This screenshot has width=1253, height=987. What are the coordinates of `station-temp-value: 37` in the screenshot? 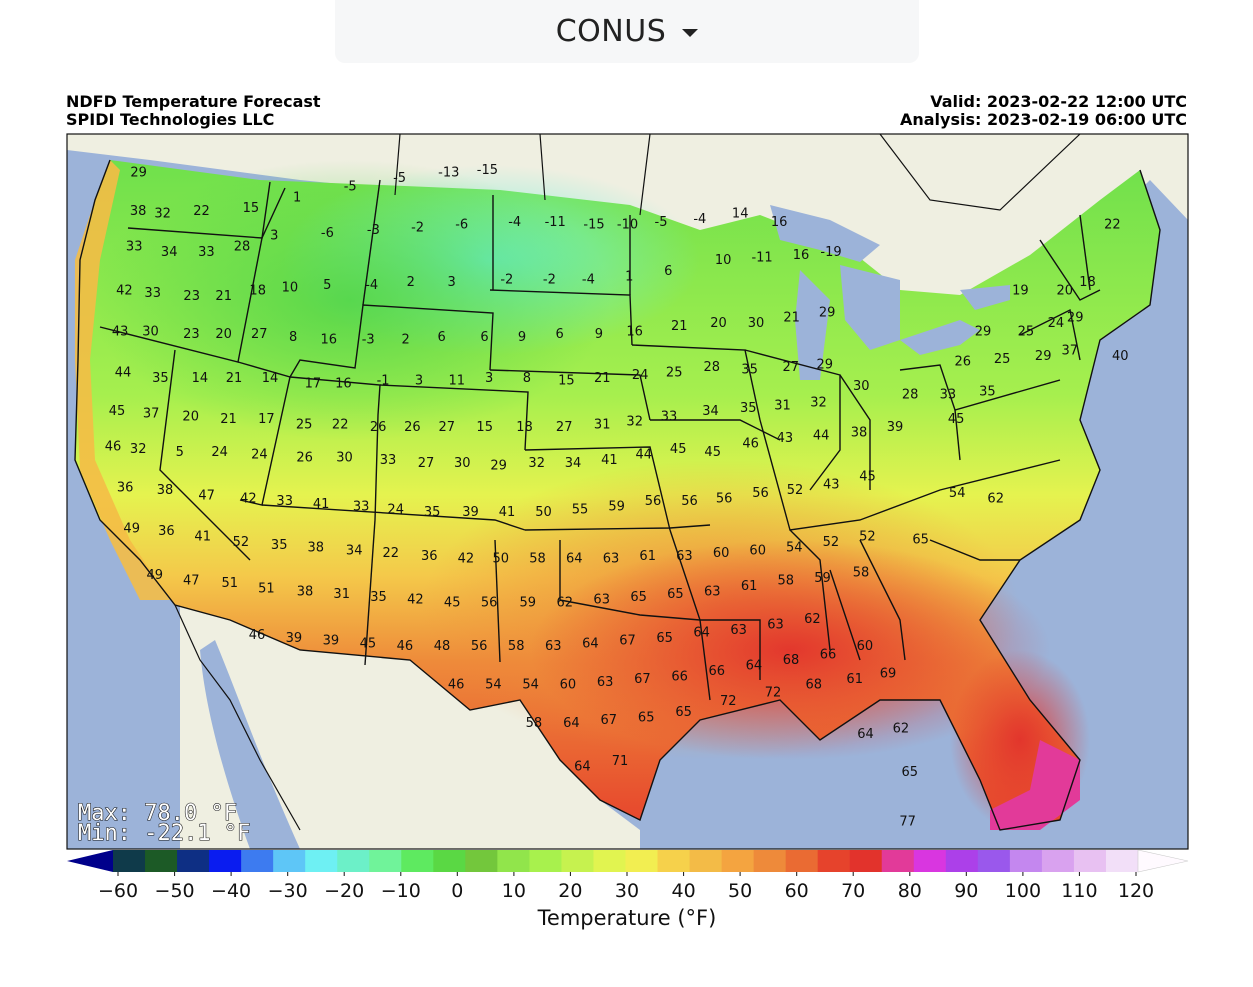 It's located at (151, 414).